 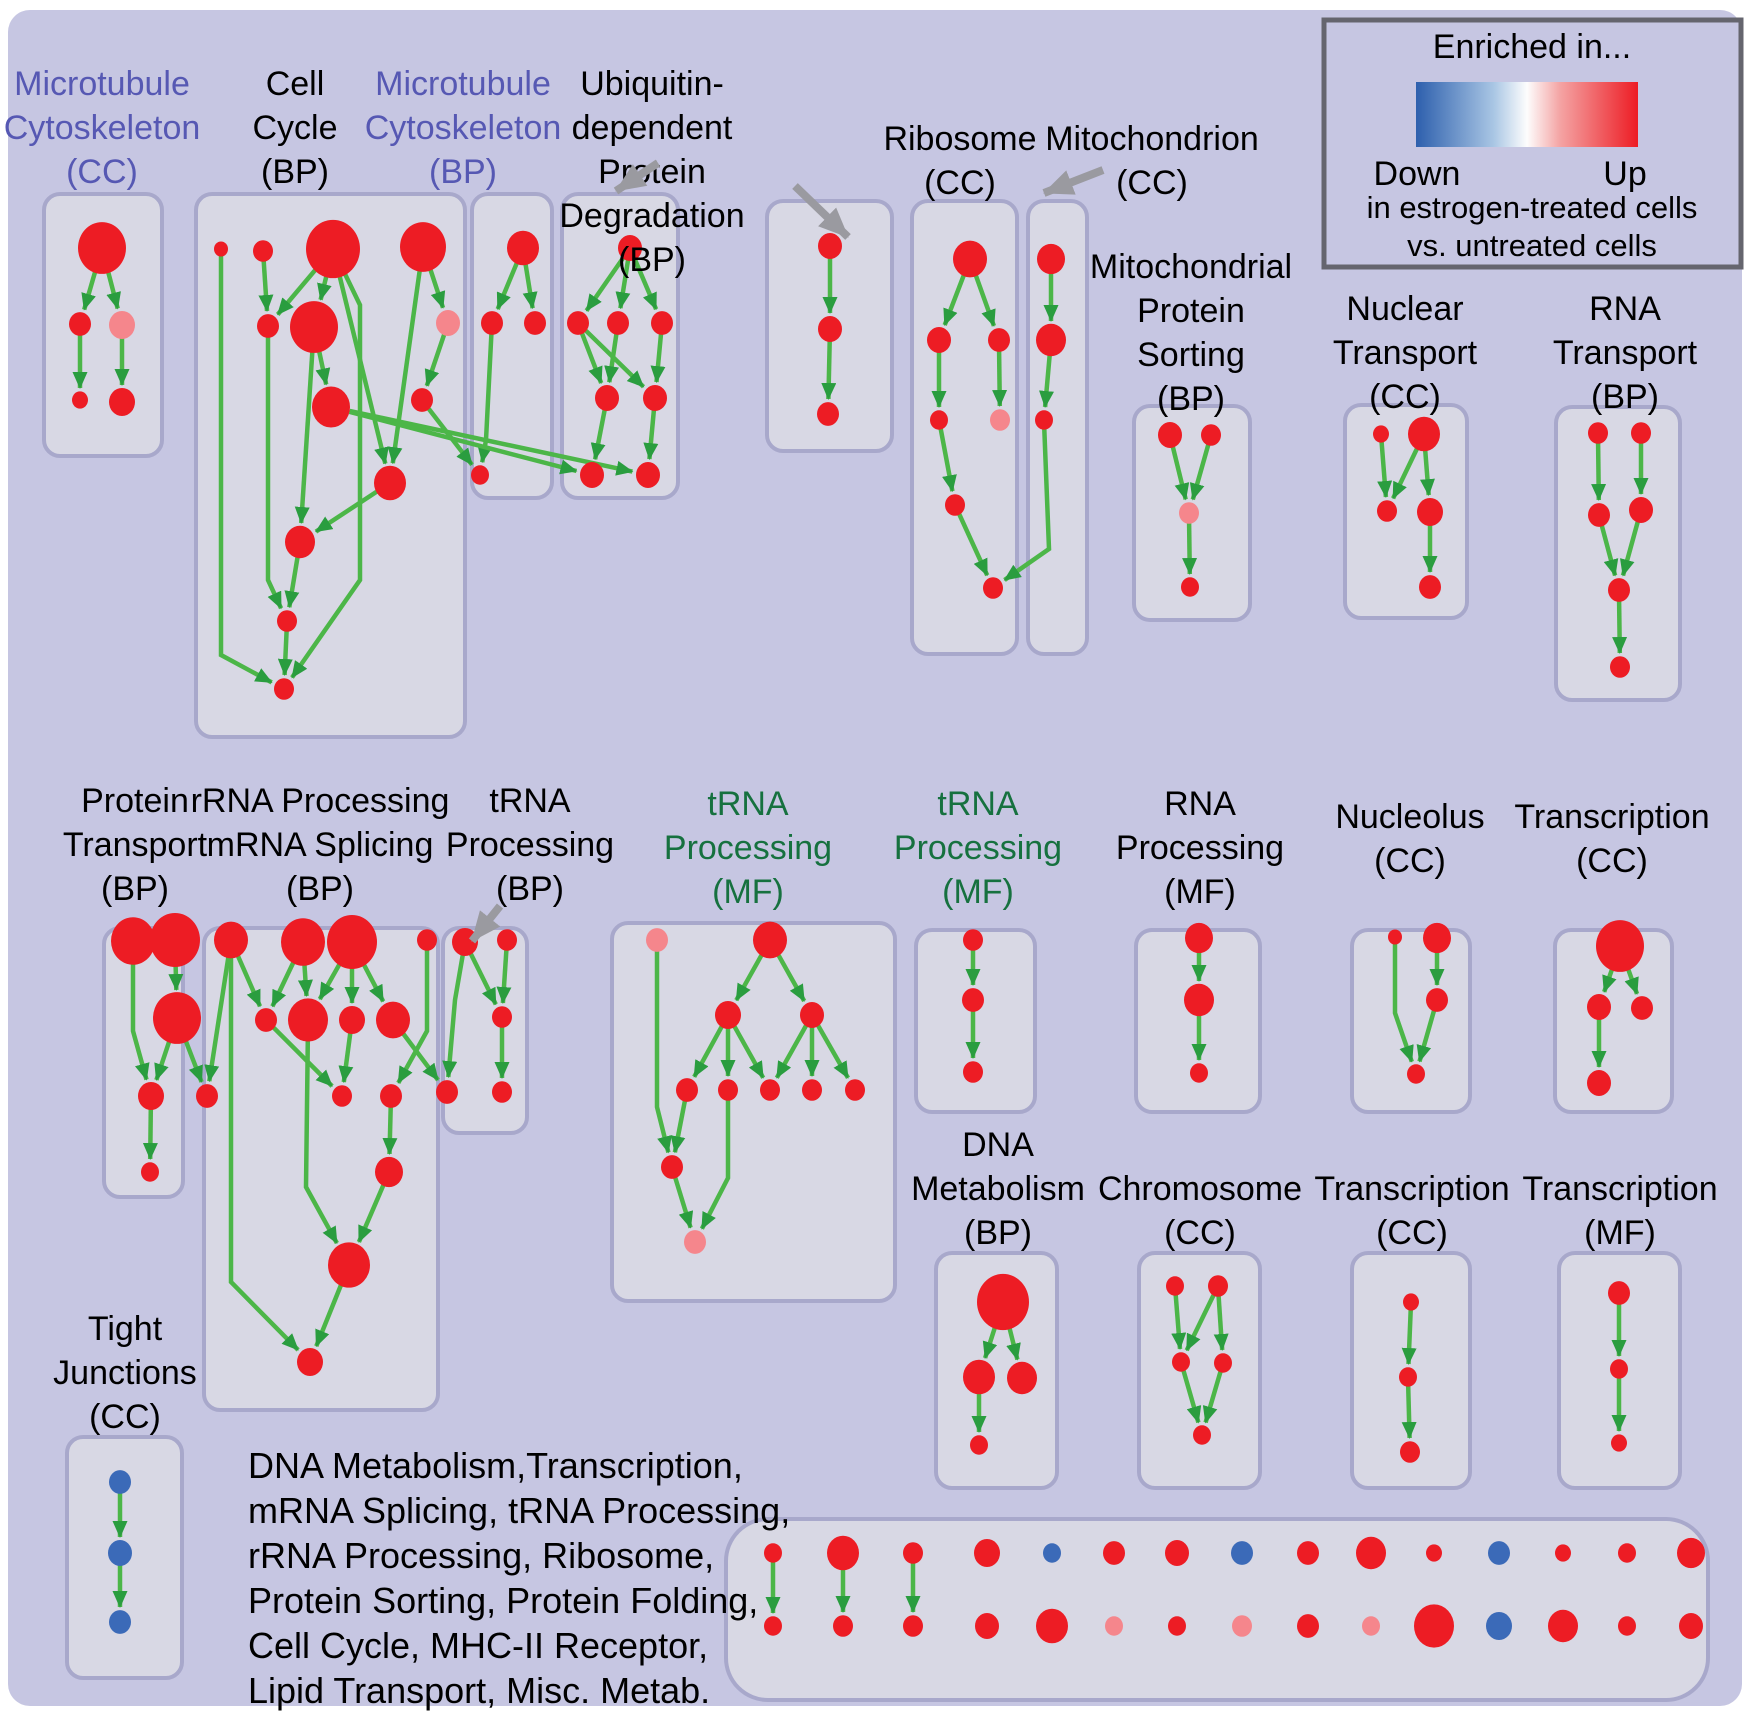 I want to click on legend-up-label: Up, so click(x=1624, y=174).